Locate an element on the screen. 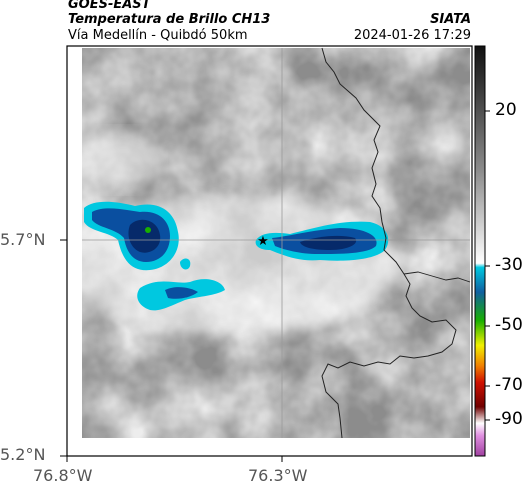  colorbar-tick-neg70: -70 is located at coordinates (509, 385).